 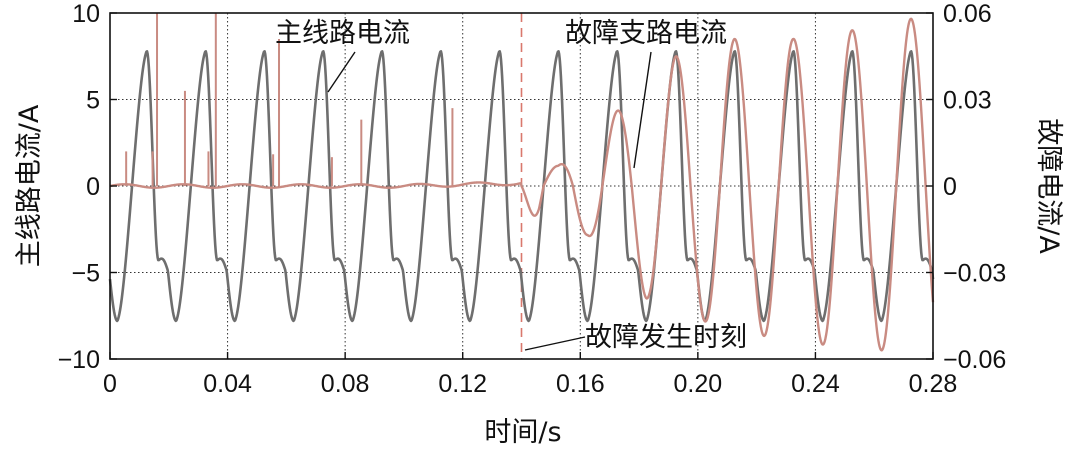 I want to click on fault-branch-leader, so click(x=642, y=110).